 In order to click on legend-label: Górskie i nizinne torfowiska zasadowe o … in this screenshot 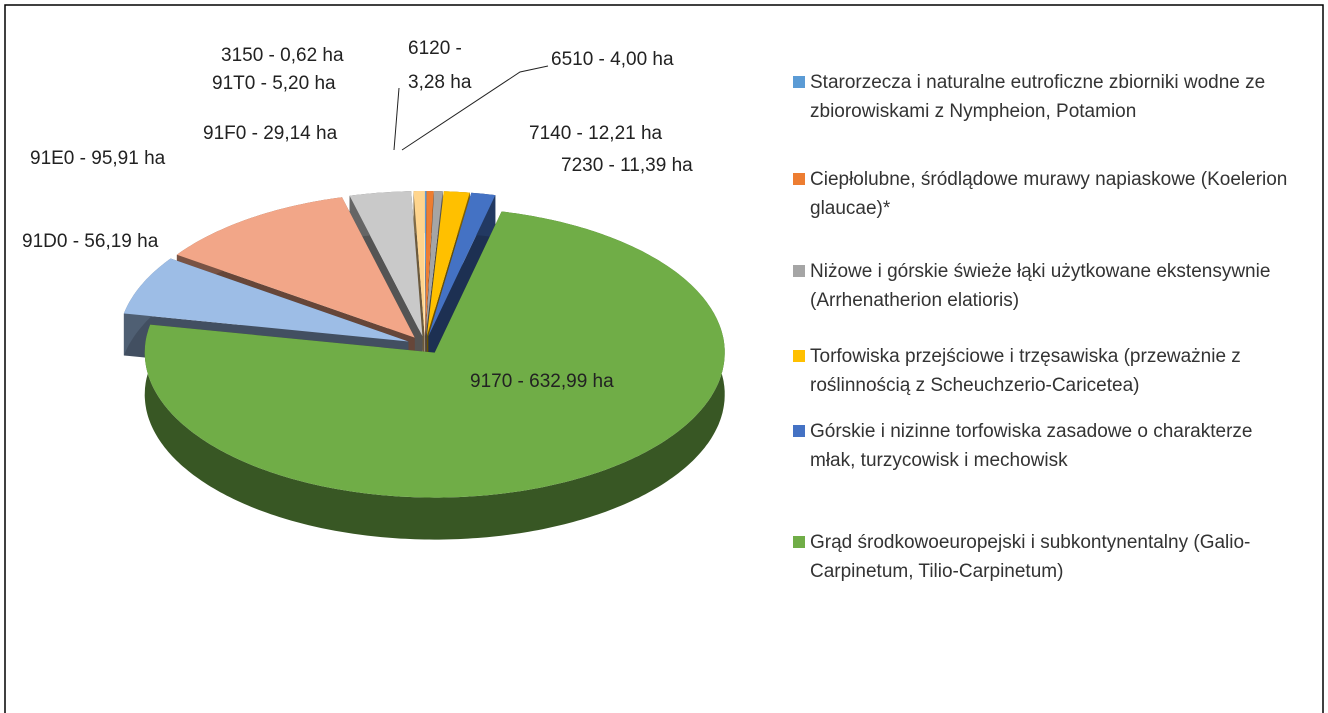, I will do `click(1031, 446)`.